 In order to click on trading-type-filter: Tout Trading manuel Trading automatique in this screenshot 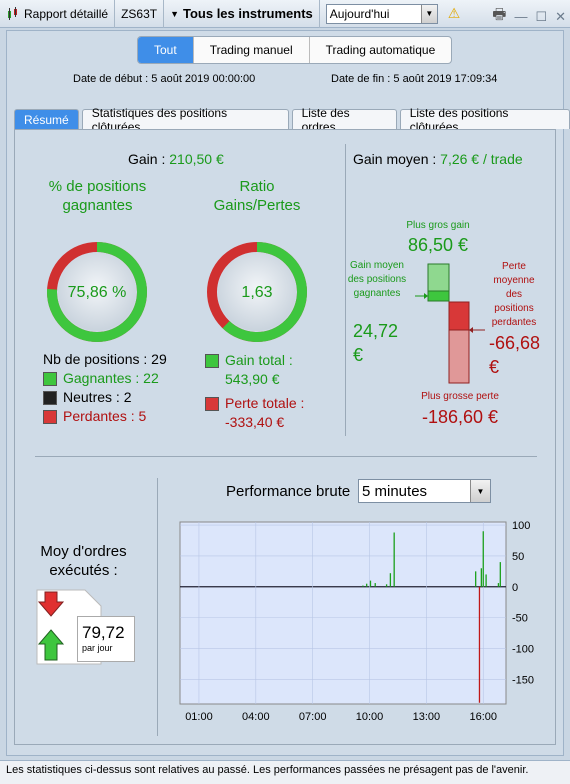, I will do `click(295, 50)`.